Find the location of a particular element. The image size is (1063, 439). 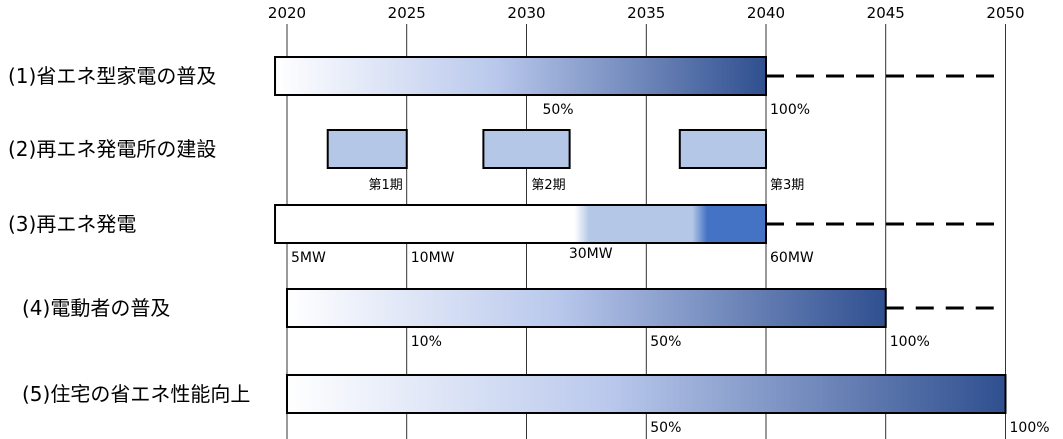

milestone-label: 5MW is located at coordinates (308, 258).